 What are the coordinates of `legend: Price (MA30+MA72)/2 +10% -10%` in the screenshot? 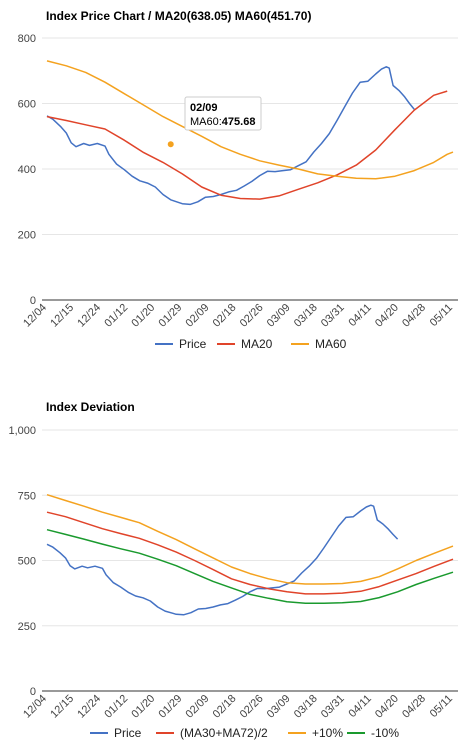 It's located at (244, 733).